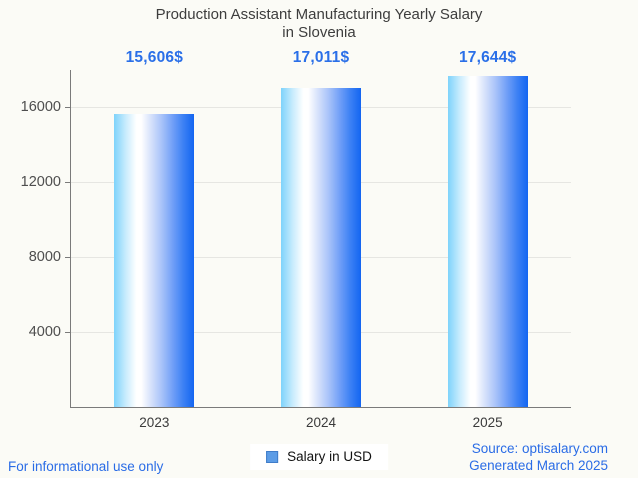 The width and height of the screenshot is (638, 478). What do you see at coordinates (44, 331) in the screenshot?
I see `y-tick-label-4000: 4000` at bounding box center [44, 331].